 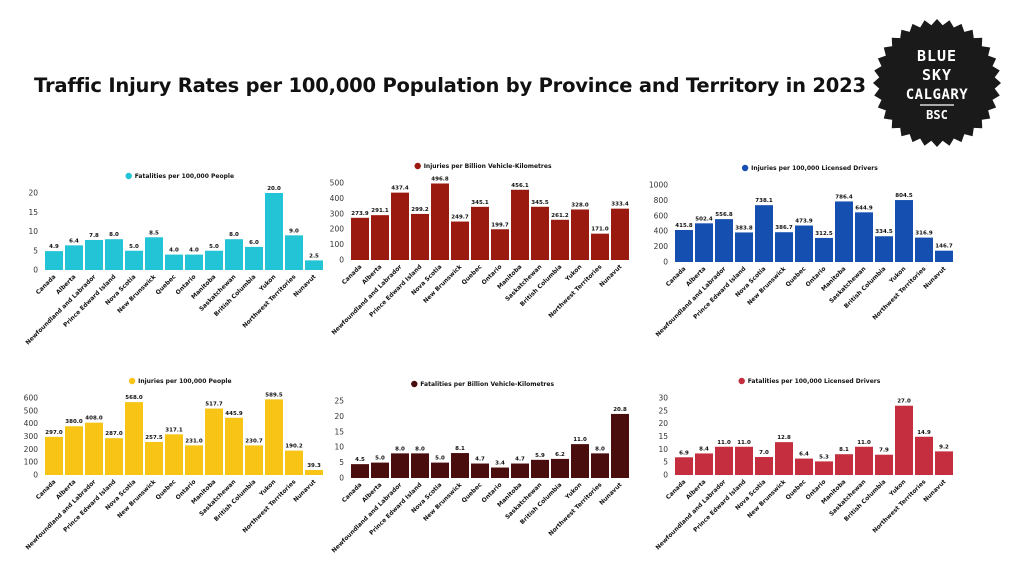 What do you see at coordinates (274, 189) in the screenshot?
I see `data-label-yukon: 20.0` at bounding box center [274, 189].